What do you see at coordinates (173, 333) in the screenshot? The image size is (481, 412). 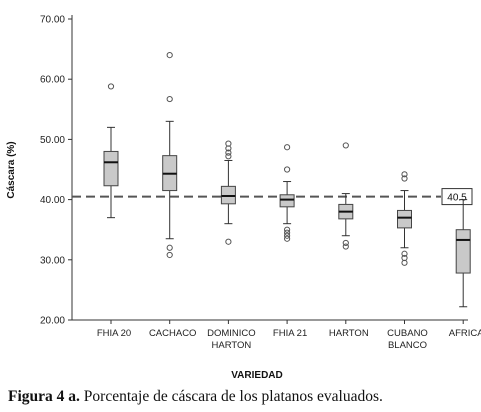 I see `x-category-label: CACHACO` at bounding box center [173, 333].